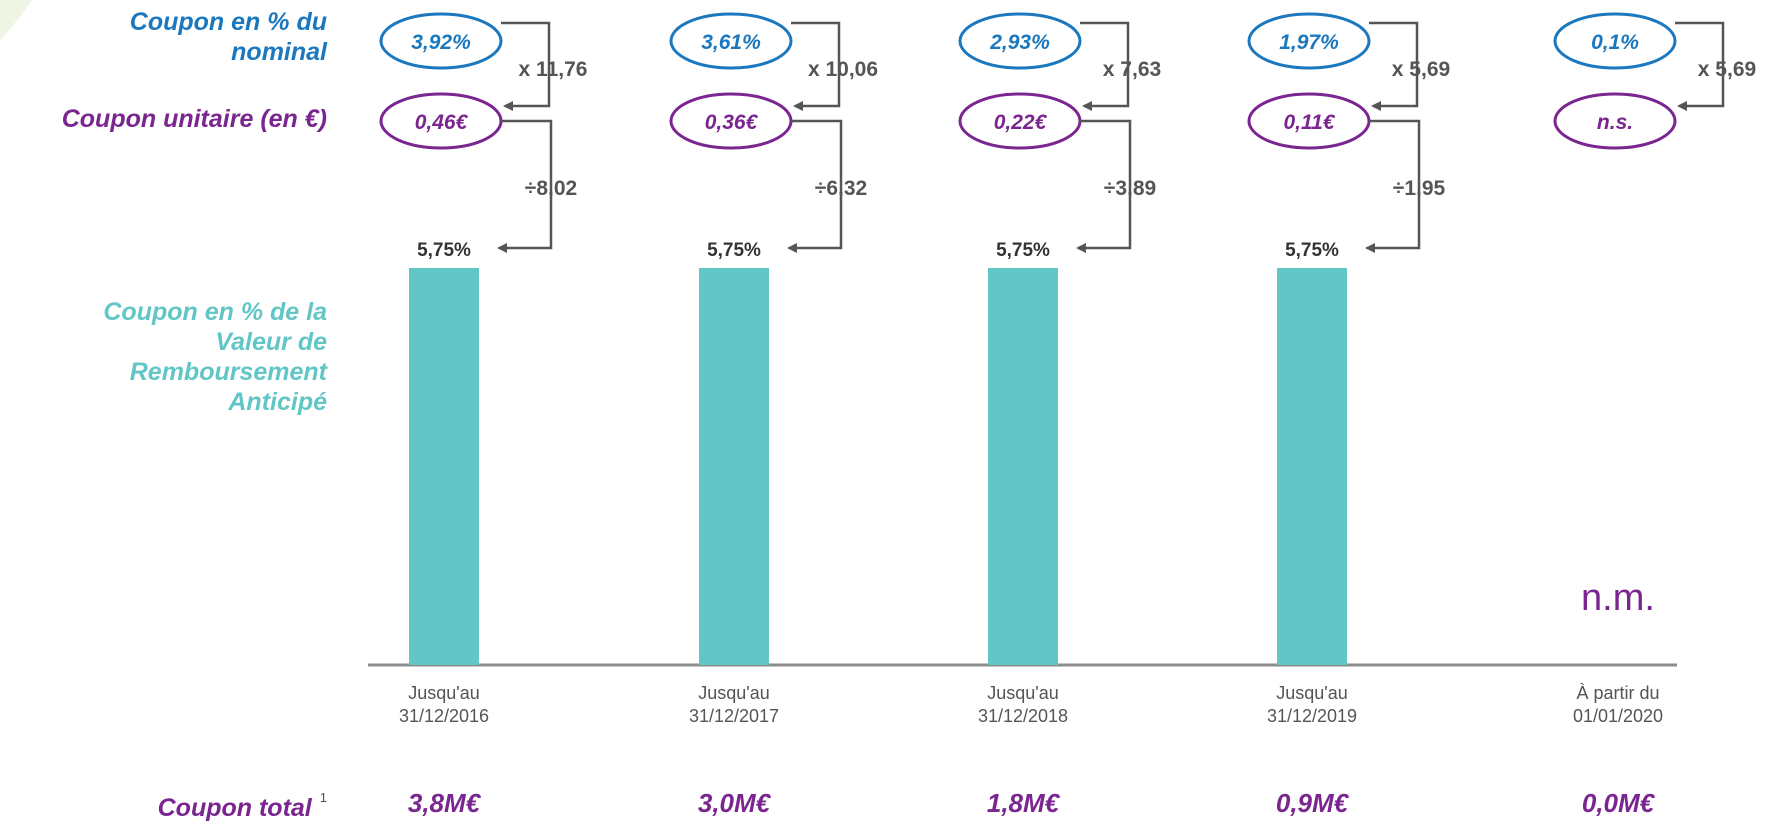 This screenshot has width=1766, height=823. Describe the element at coordinates (442, 122) in the screenshot. I see `coupon-unitaire-value: 0,46€` at that location.